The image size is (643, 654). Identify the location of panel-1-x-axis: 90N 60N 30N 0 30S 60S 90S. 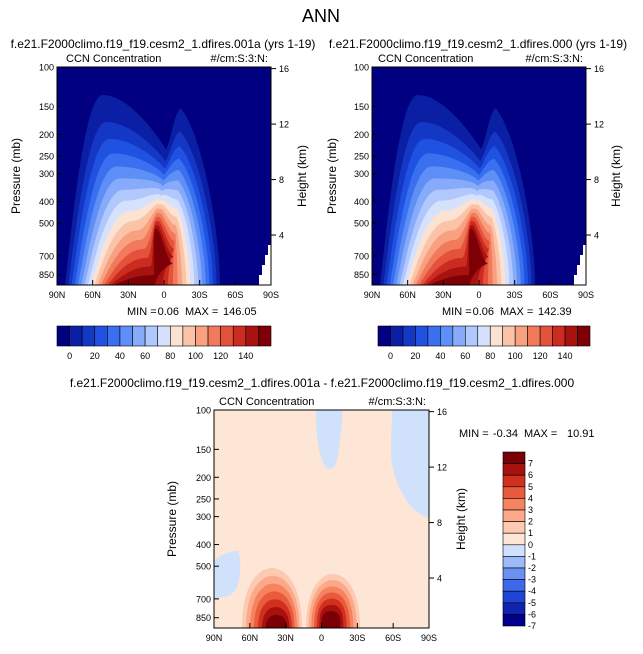
(164, 290).